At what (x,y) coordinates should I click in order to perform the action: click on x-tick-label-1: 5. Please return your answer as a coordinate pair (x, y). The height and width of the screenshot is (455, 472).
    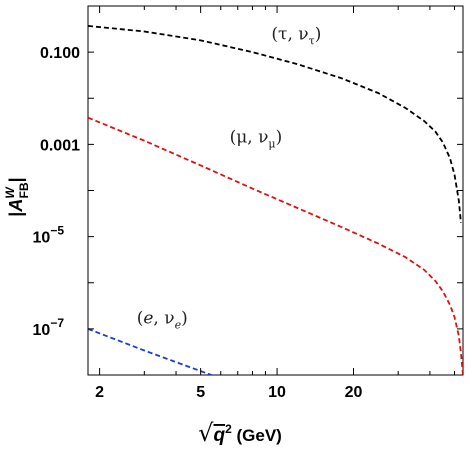
    Looking at the image, I should click on (200, 392).